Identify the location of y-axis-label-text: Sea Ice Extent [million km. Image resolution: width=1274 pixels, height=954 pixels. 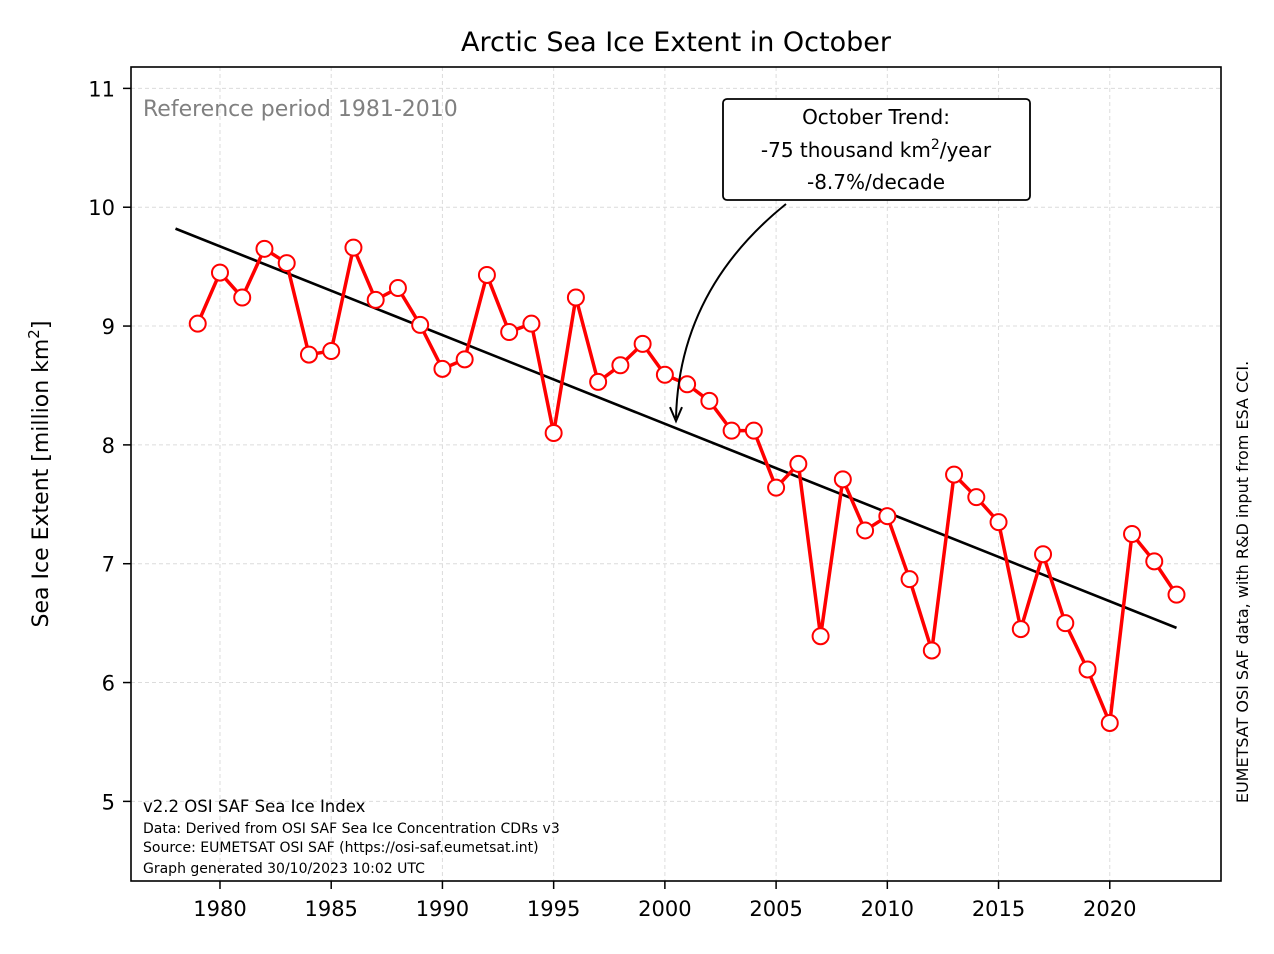
(41, 483).